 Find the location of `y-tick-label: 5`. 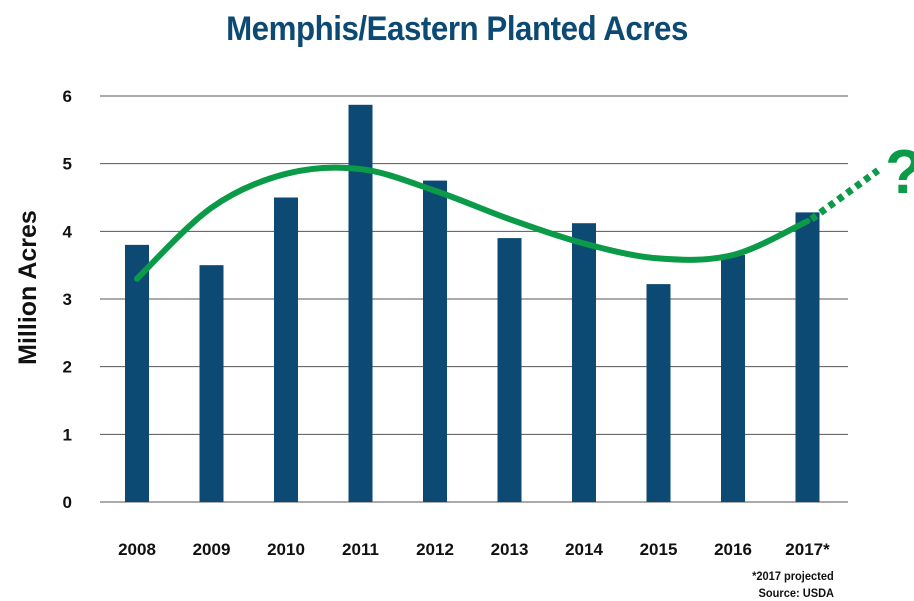

y-tick-label: 5 is located at coordinates (67, 164).